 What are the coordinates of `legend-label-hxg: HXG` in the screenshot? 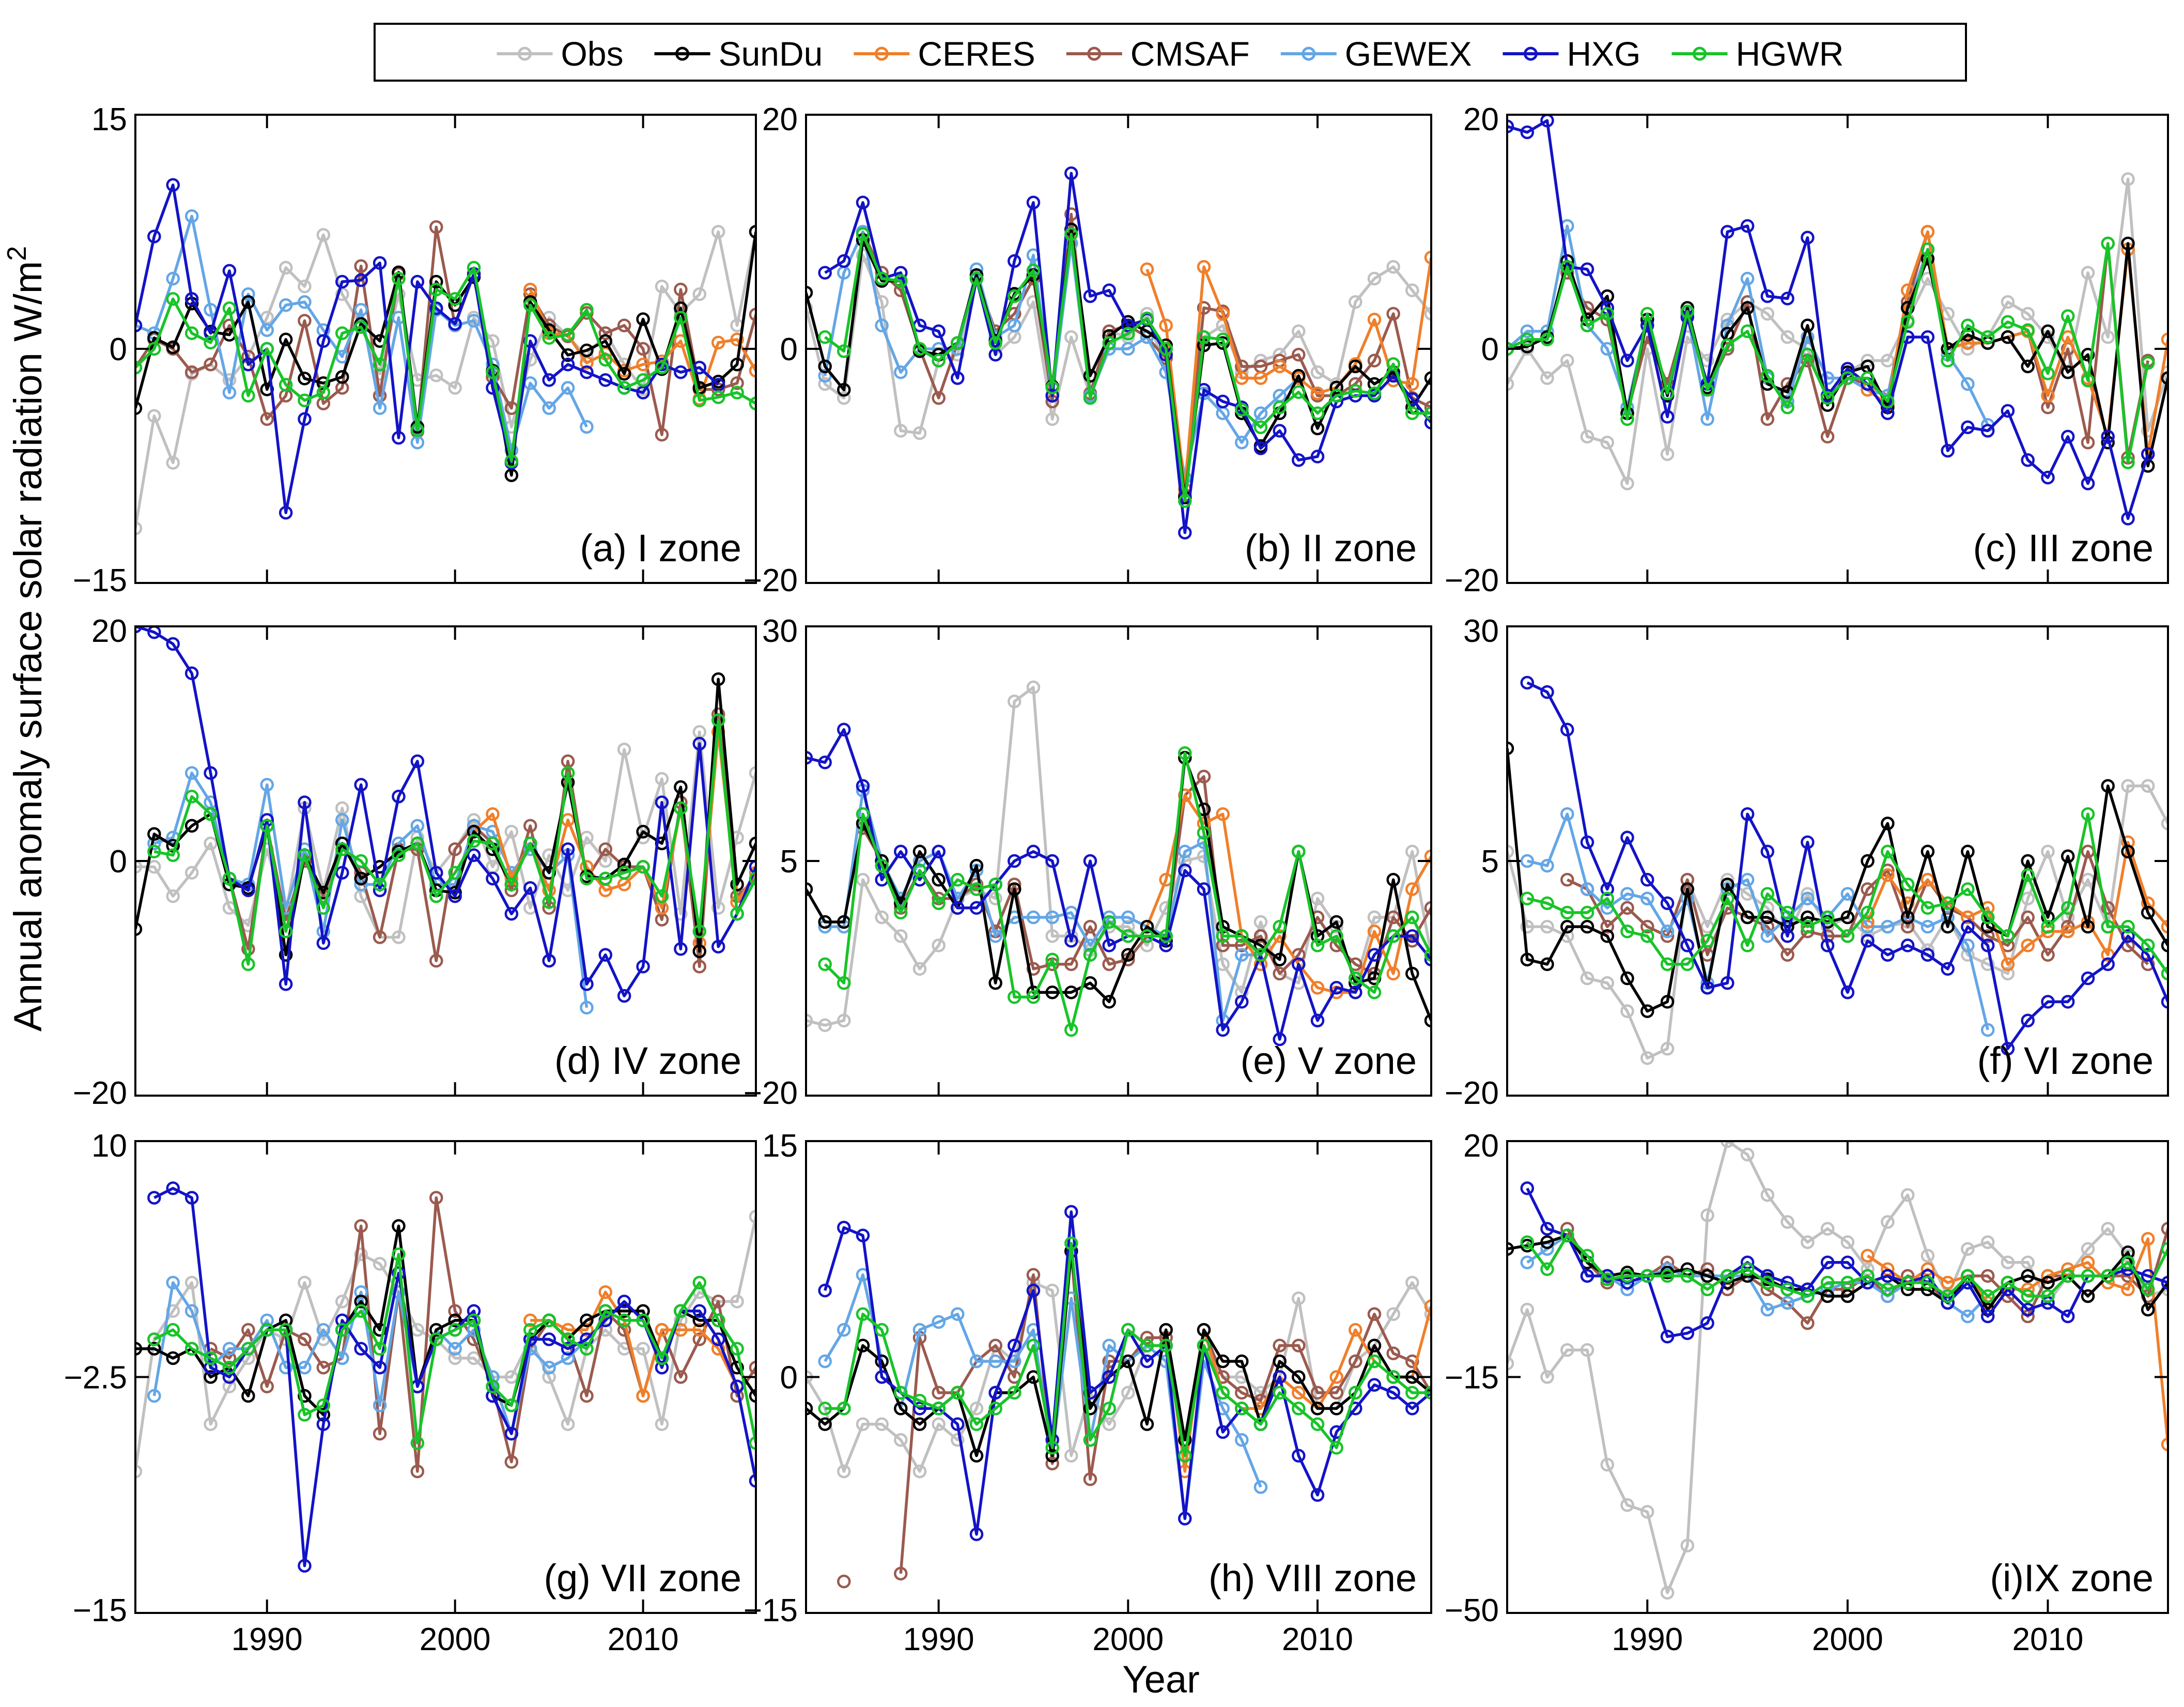 It's located at (1603, 54).